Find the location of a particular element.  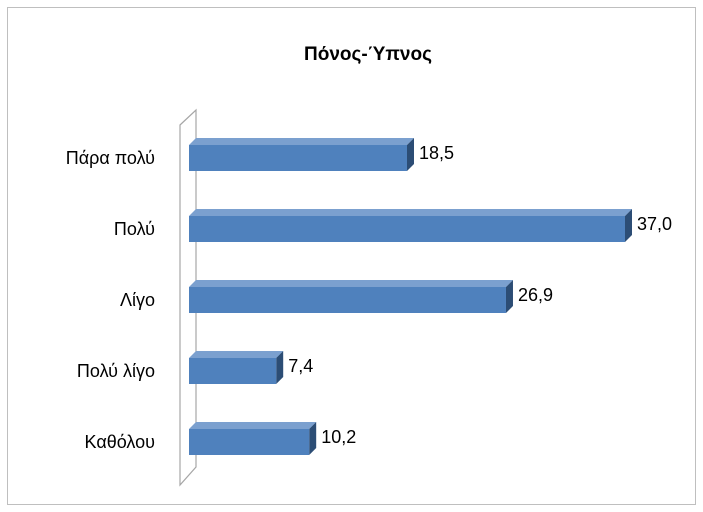

back-wall is located at coordinates (188, 297).